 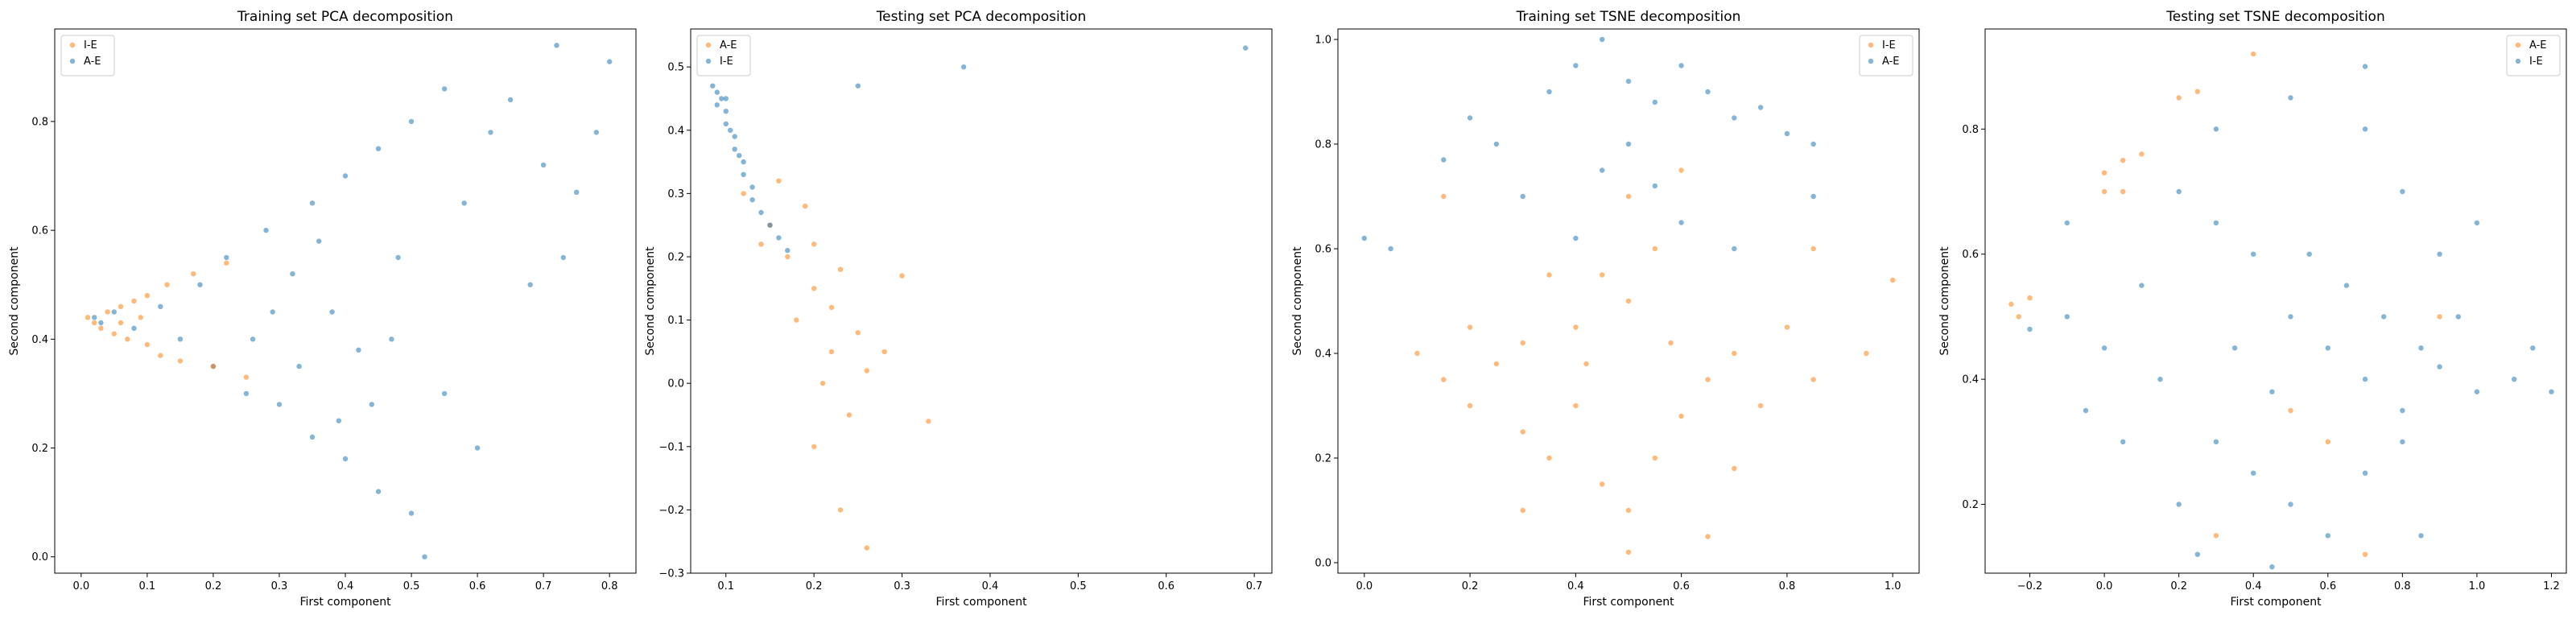 I want to click on chart-title: Testing set TSNE decomposition, so click(x=2275, y=17).